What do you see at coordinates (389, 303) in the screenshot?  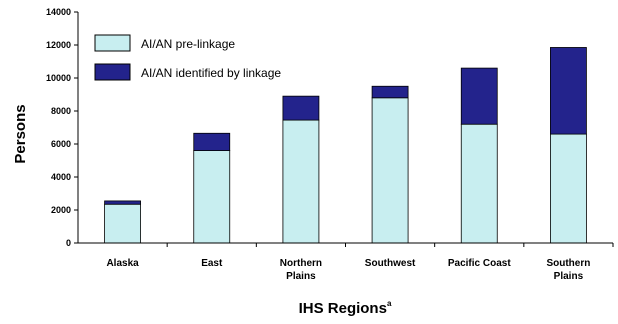 I see `x-axis-title-superscript: a` at bounding box center [389, 303].